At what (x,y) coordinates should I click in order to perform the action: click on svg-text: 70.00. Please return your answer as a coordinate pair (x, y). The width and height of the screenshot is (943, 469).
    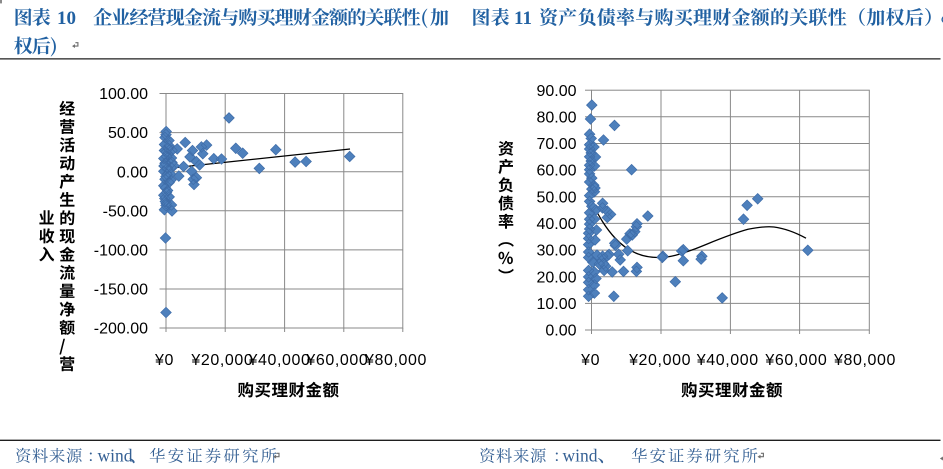
    Looking at the image, I should click on (556, 144).